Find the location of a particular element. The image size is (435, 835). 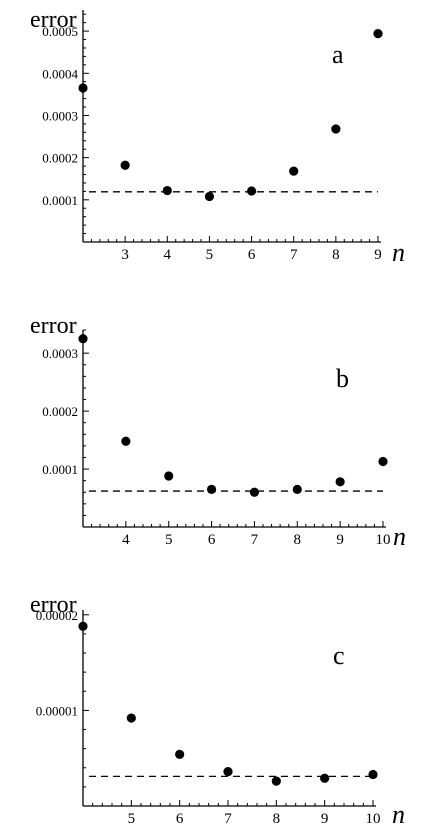

y-tick-label: 0.0004 is located at coordinates (60, 73).